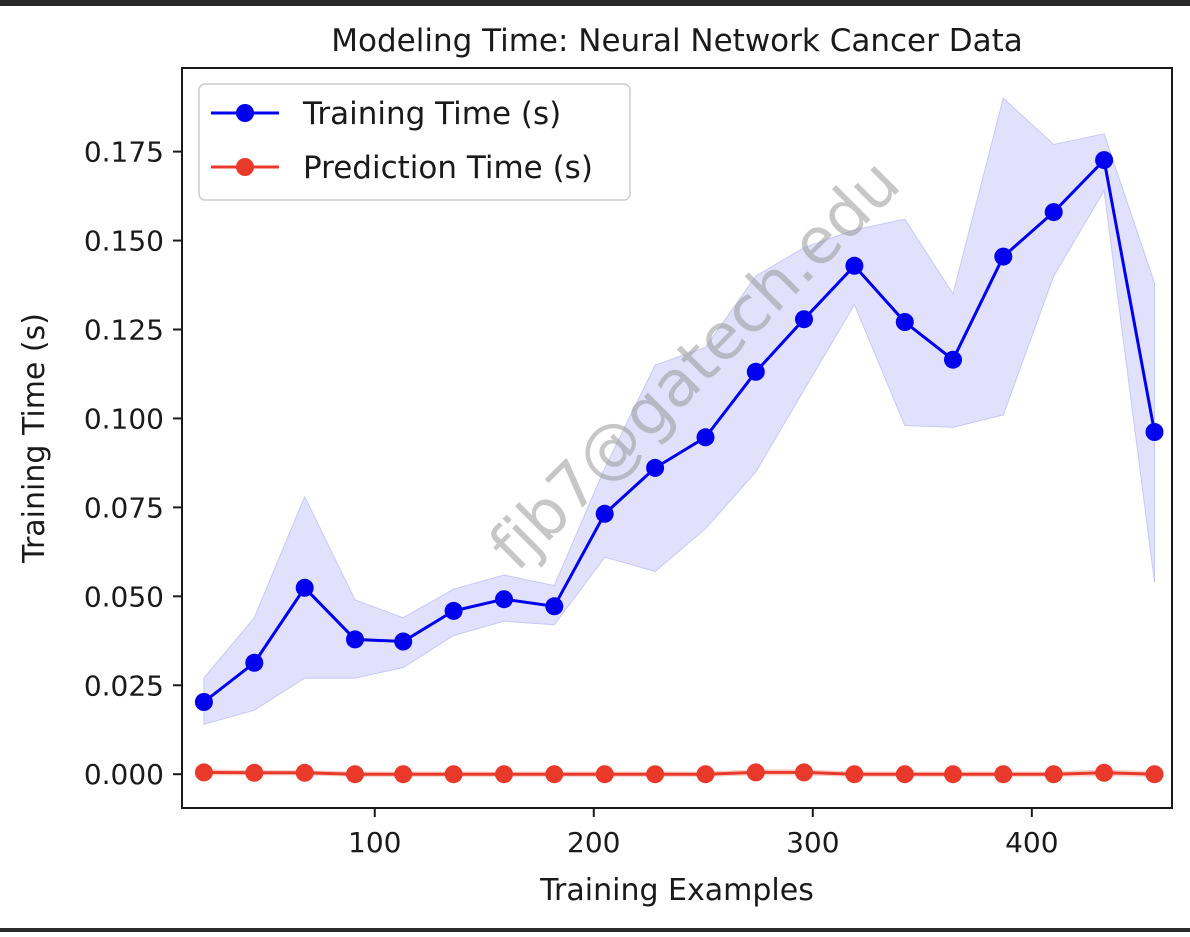 This screenshot has height=937, width=1190. What do you see at coordinates (245, 167) in the screenshot?
I see `legend-marker-prediction` at bounding box center [245, 167].